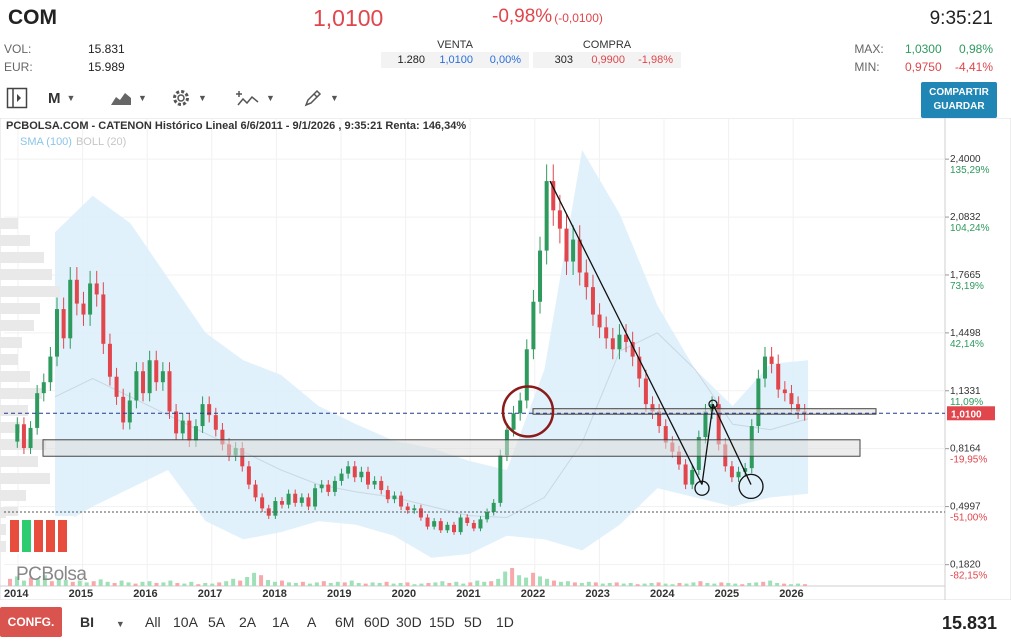 The image size is (1011, 643). What do you see at coordinates (528, 411) in the screenshot?
I see `highlight-circle` at bounding box center [528, 411].